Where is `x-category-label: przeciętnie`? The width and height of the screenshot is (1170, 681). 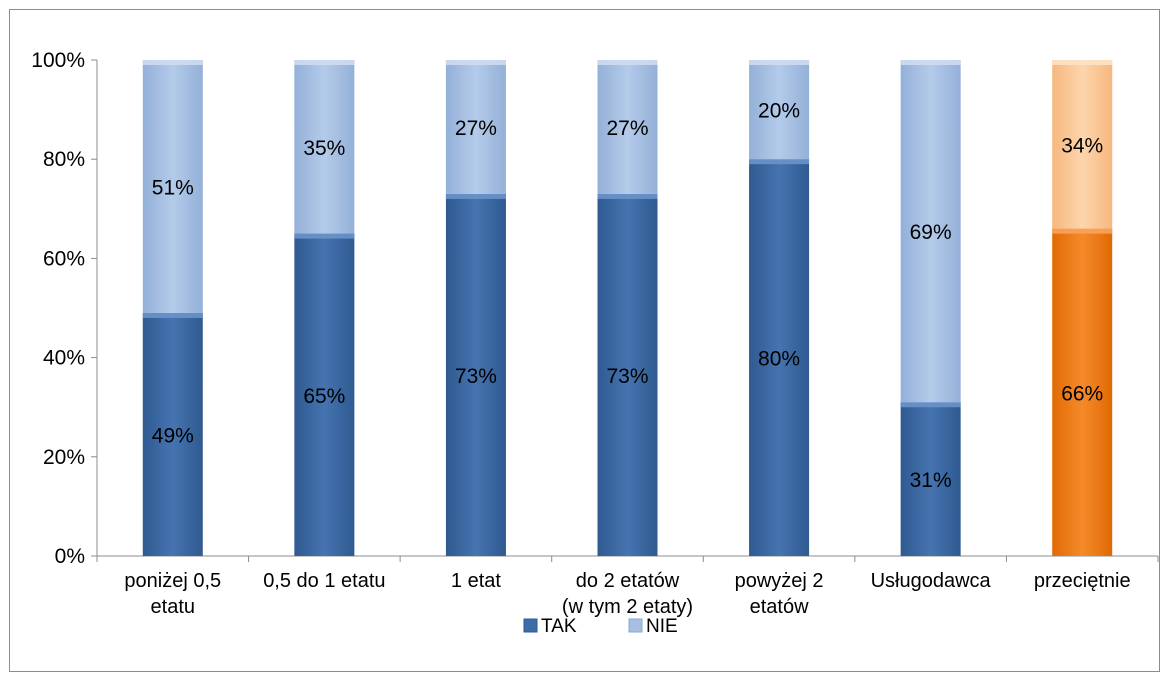
x-category-label: przeciętnie is located at coordinates (1082, 581).